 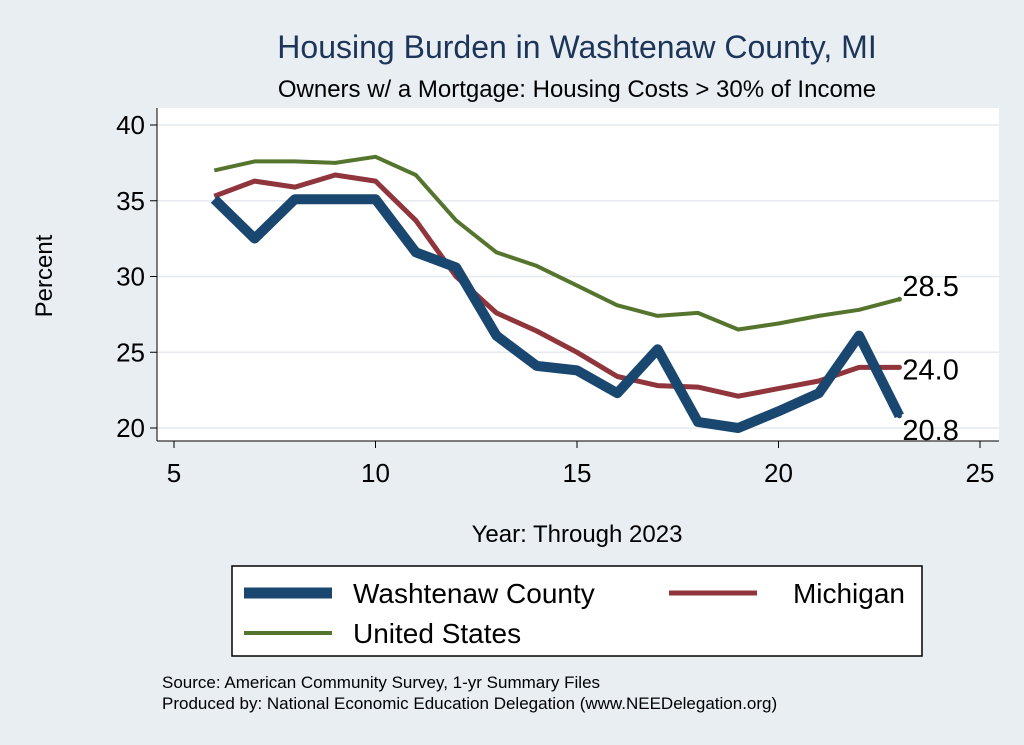 What do you see at coordinates (437, 633) in the screenshot?
I see `legend-label-united-states: United States` at bounding box center [437, 633].